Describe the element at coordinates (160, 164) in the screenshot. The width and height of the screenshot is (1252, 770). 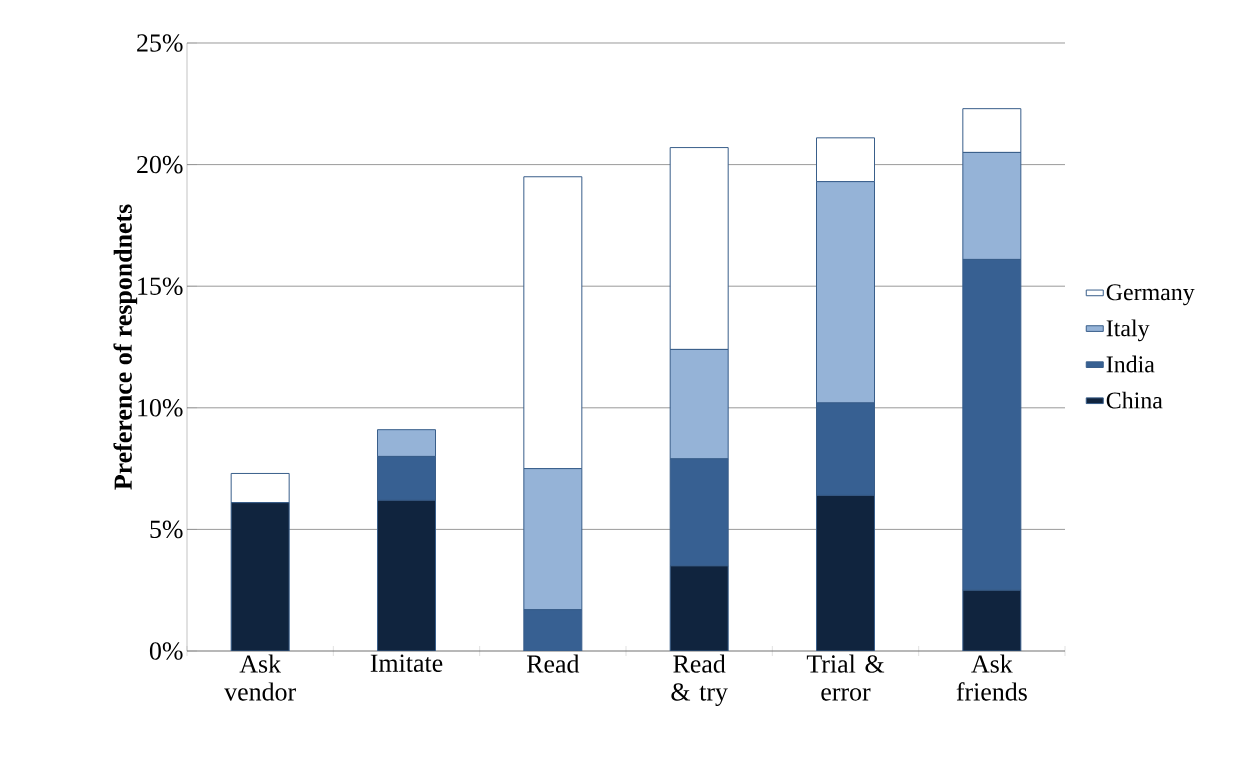
I see `y-tick-label: 20%` at that location.